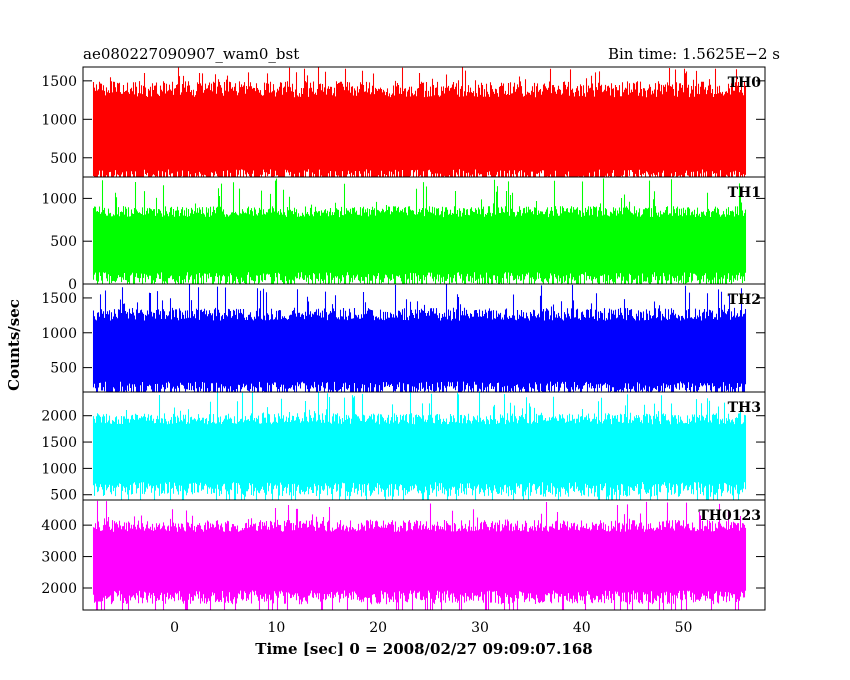 The image size is (850, 680). I want to click on series-trace-th2, so click(419, 338).